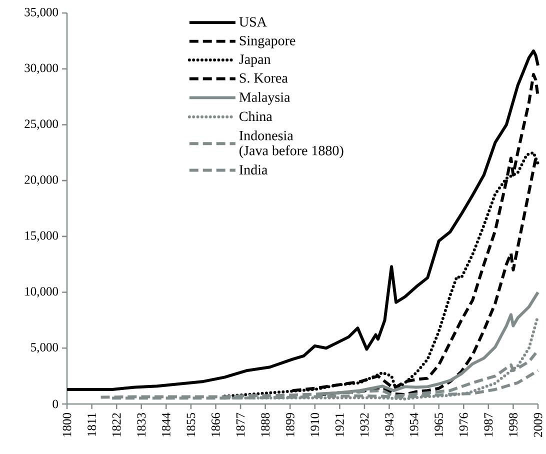 This screenshot has height=454, width=546. I want to click on y-tick-label: 0, so click(55, 404).